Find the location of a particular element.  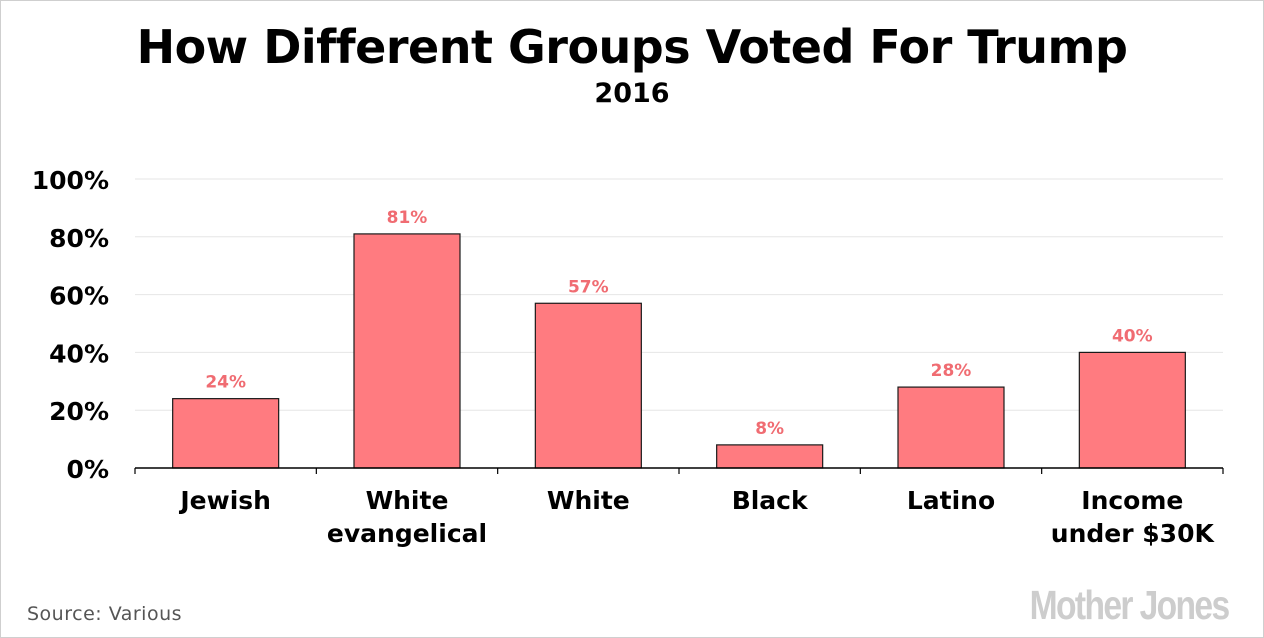

chart-title: How Different Groups Voted For Trump is located at coordinates (632, 47).